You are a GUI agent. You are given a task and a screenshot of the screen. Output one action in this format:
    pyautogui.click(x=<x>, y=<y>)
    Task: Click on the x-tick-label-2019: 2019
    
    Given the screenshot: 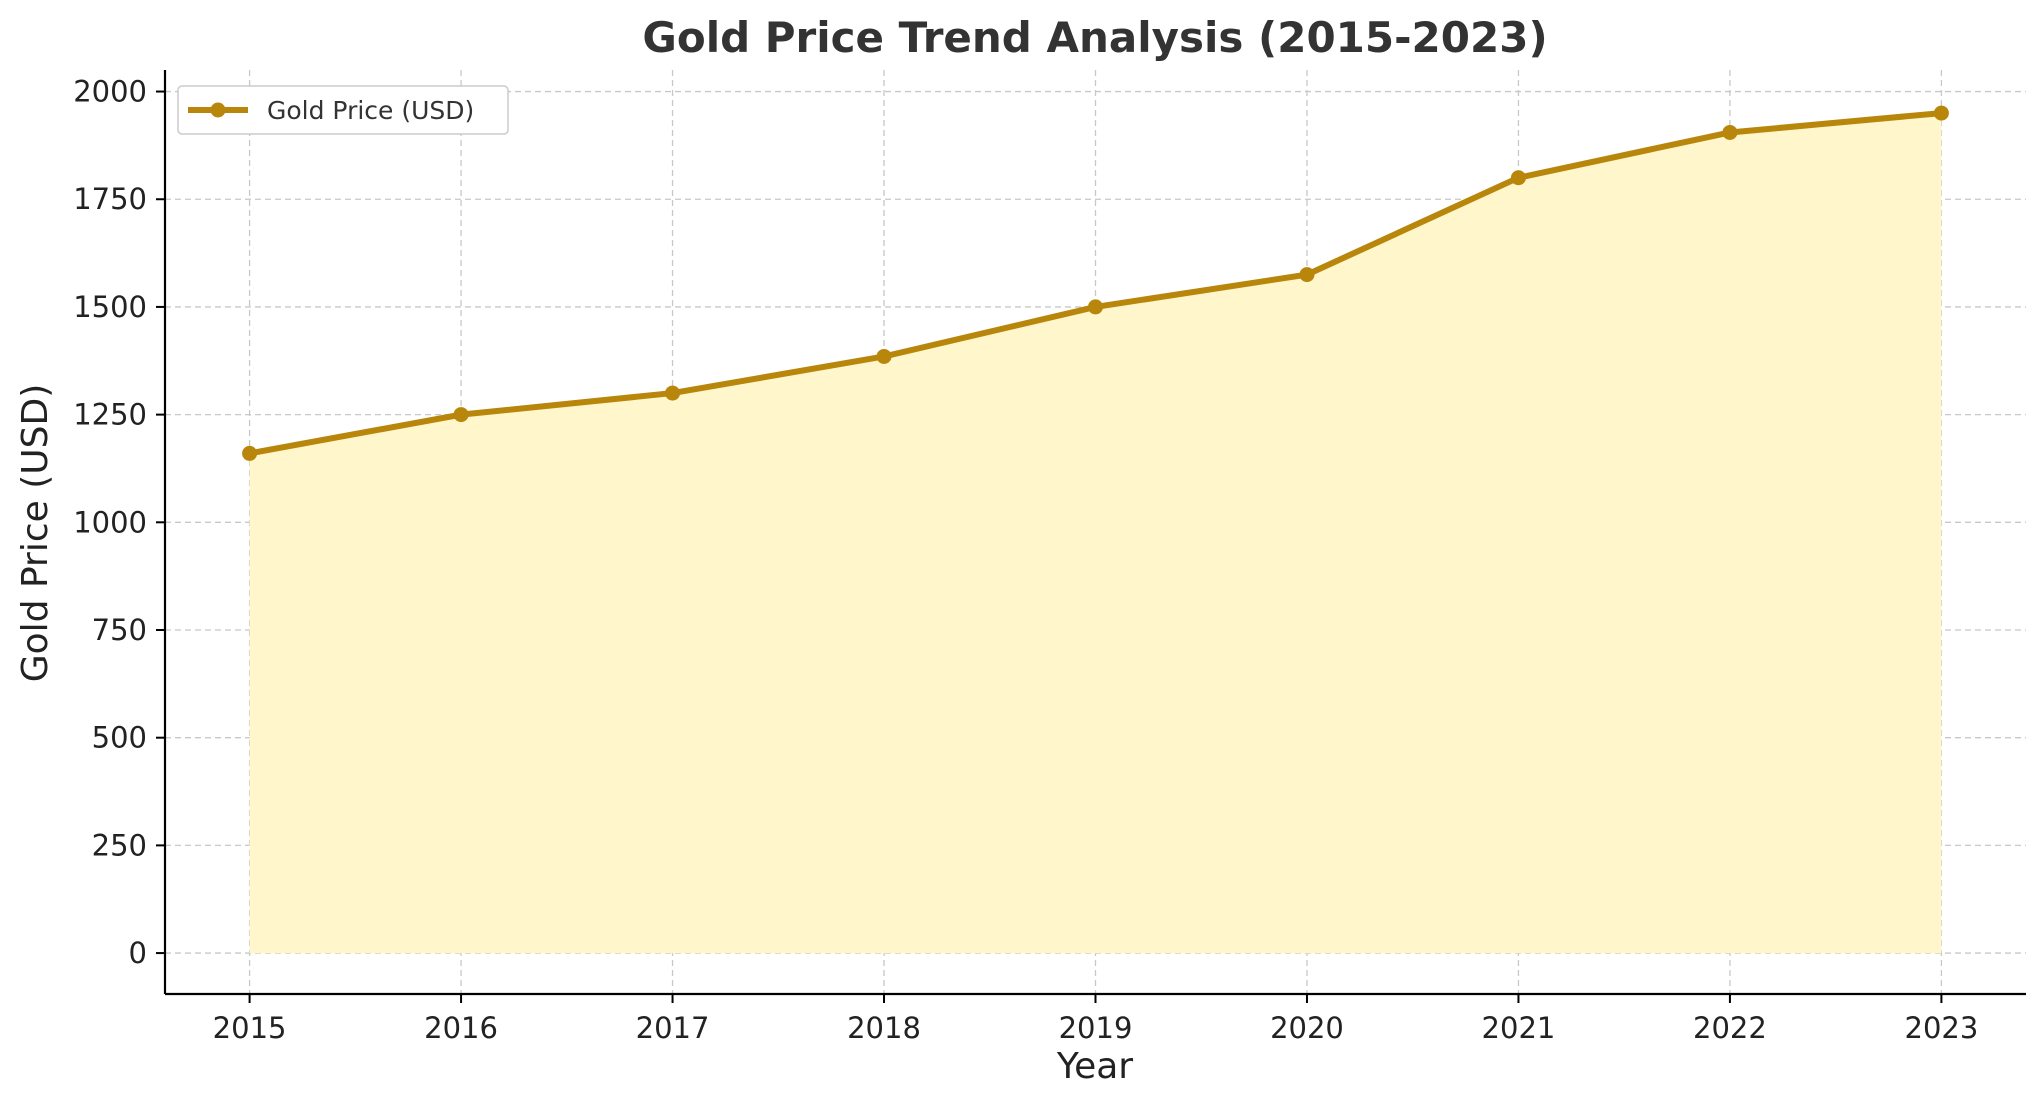 What is the action you would take?
    pyautogui.click(x=1096, y=1028)
    